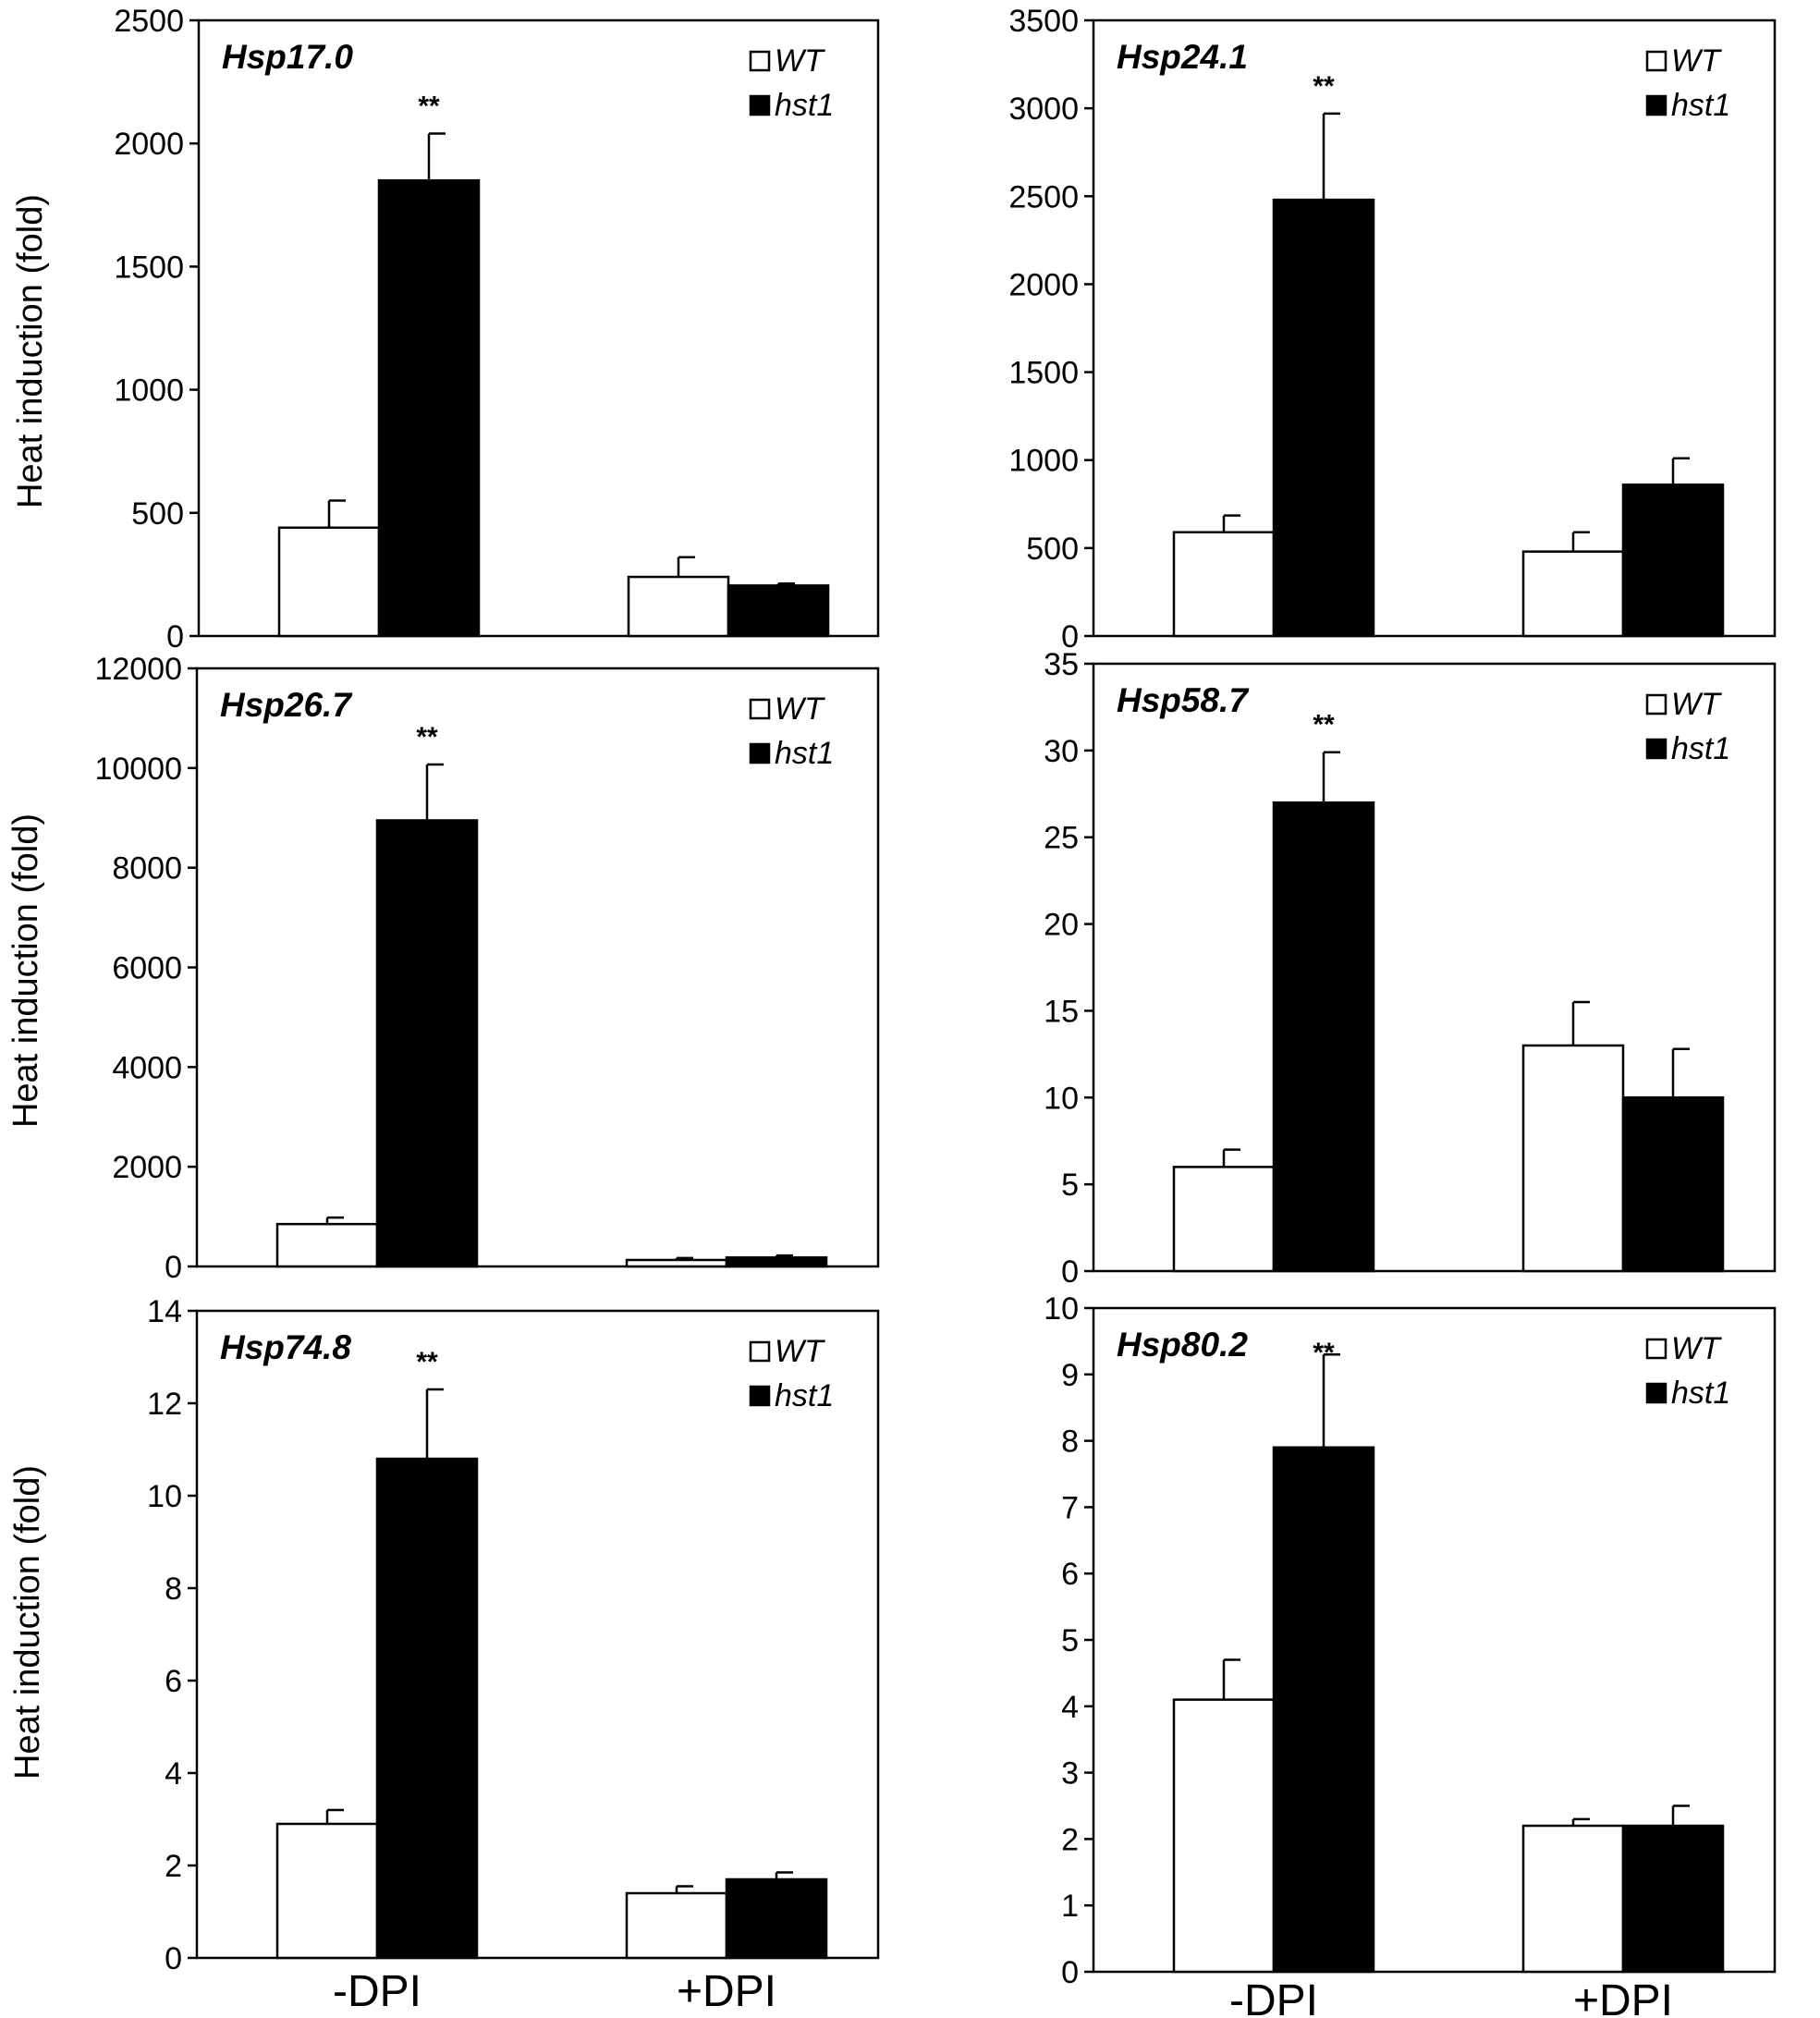  What do you see at coordinates (164, 1404) in the screenshot?
I see `y-tick-label: 12` at bounding box center [164, 1404].